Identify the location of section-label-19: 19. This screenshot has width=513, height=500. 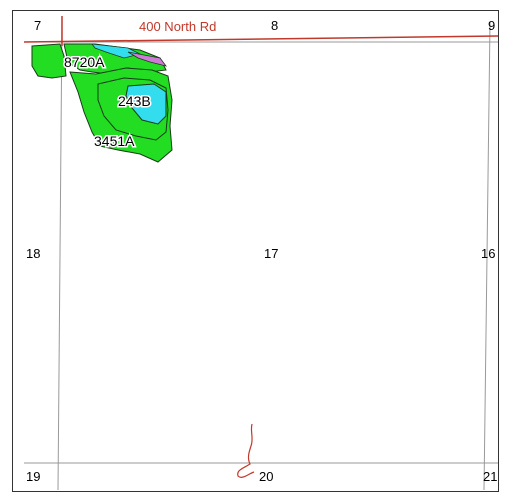
(33, 476).